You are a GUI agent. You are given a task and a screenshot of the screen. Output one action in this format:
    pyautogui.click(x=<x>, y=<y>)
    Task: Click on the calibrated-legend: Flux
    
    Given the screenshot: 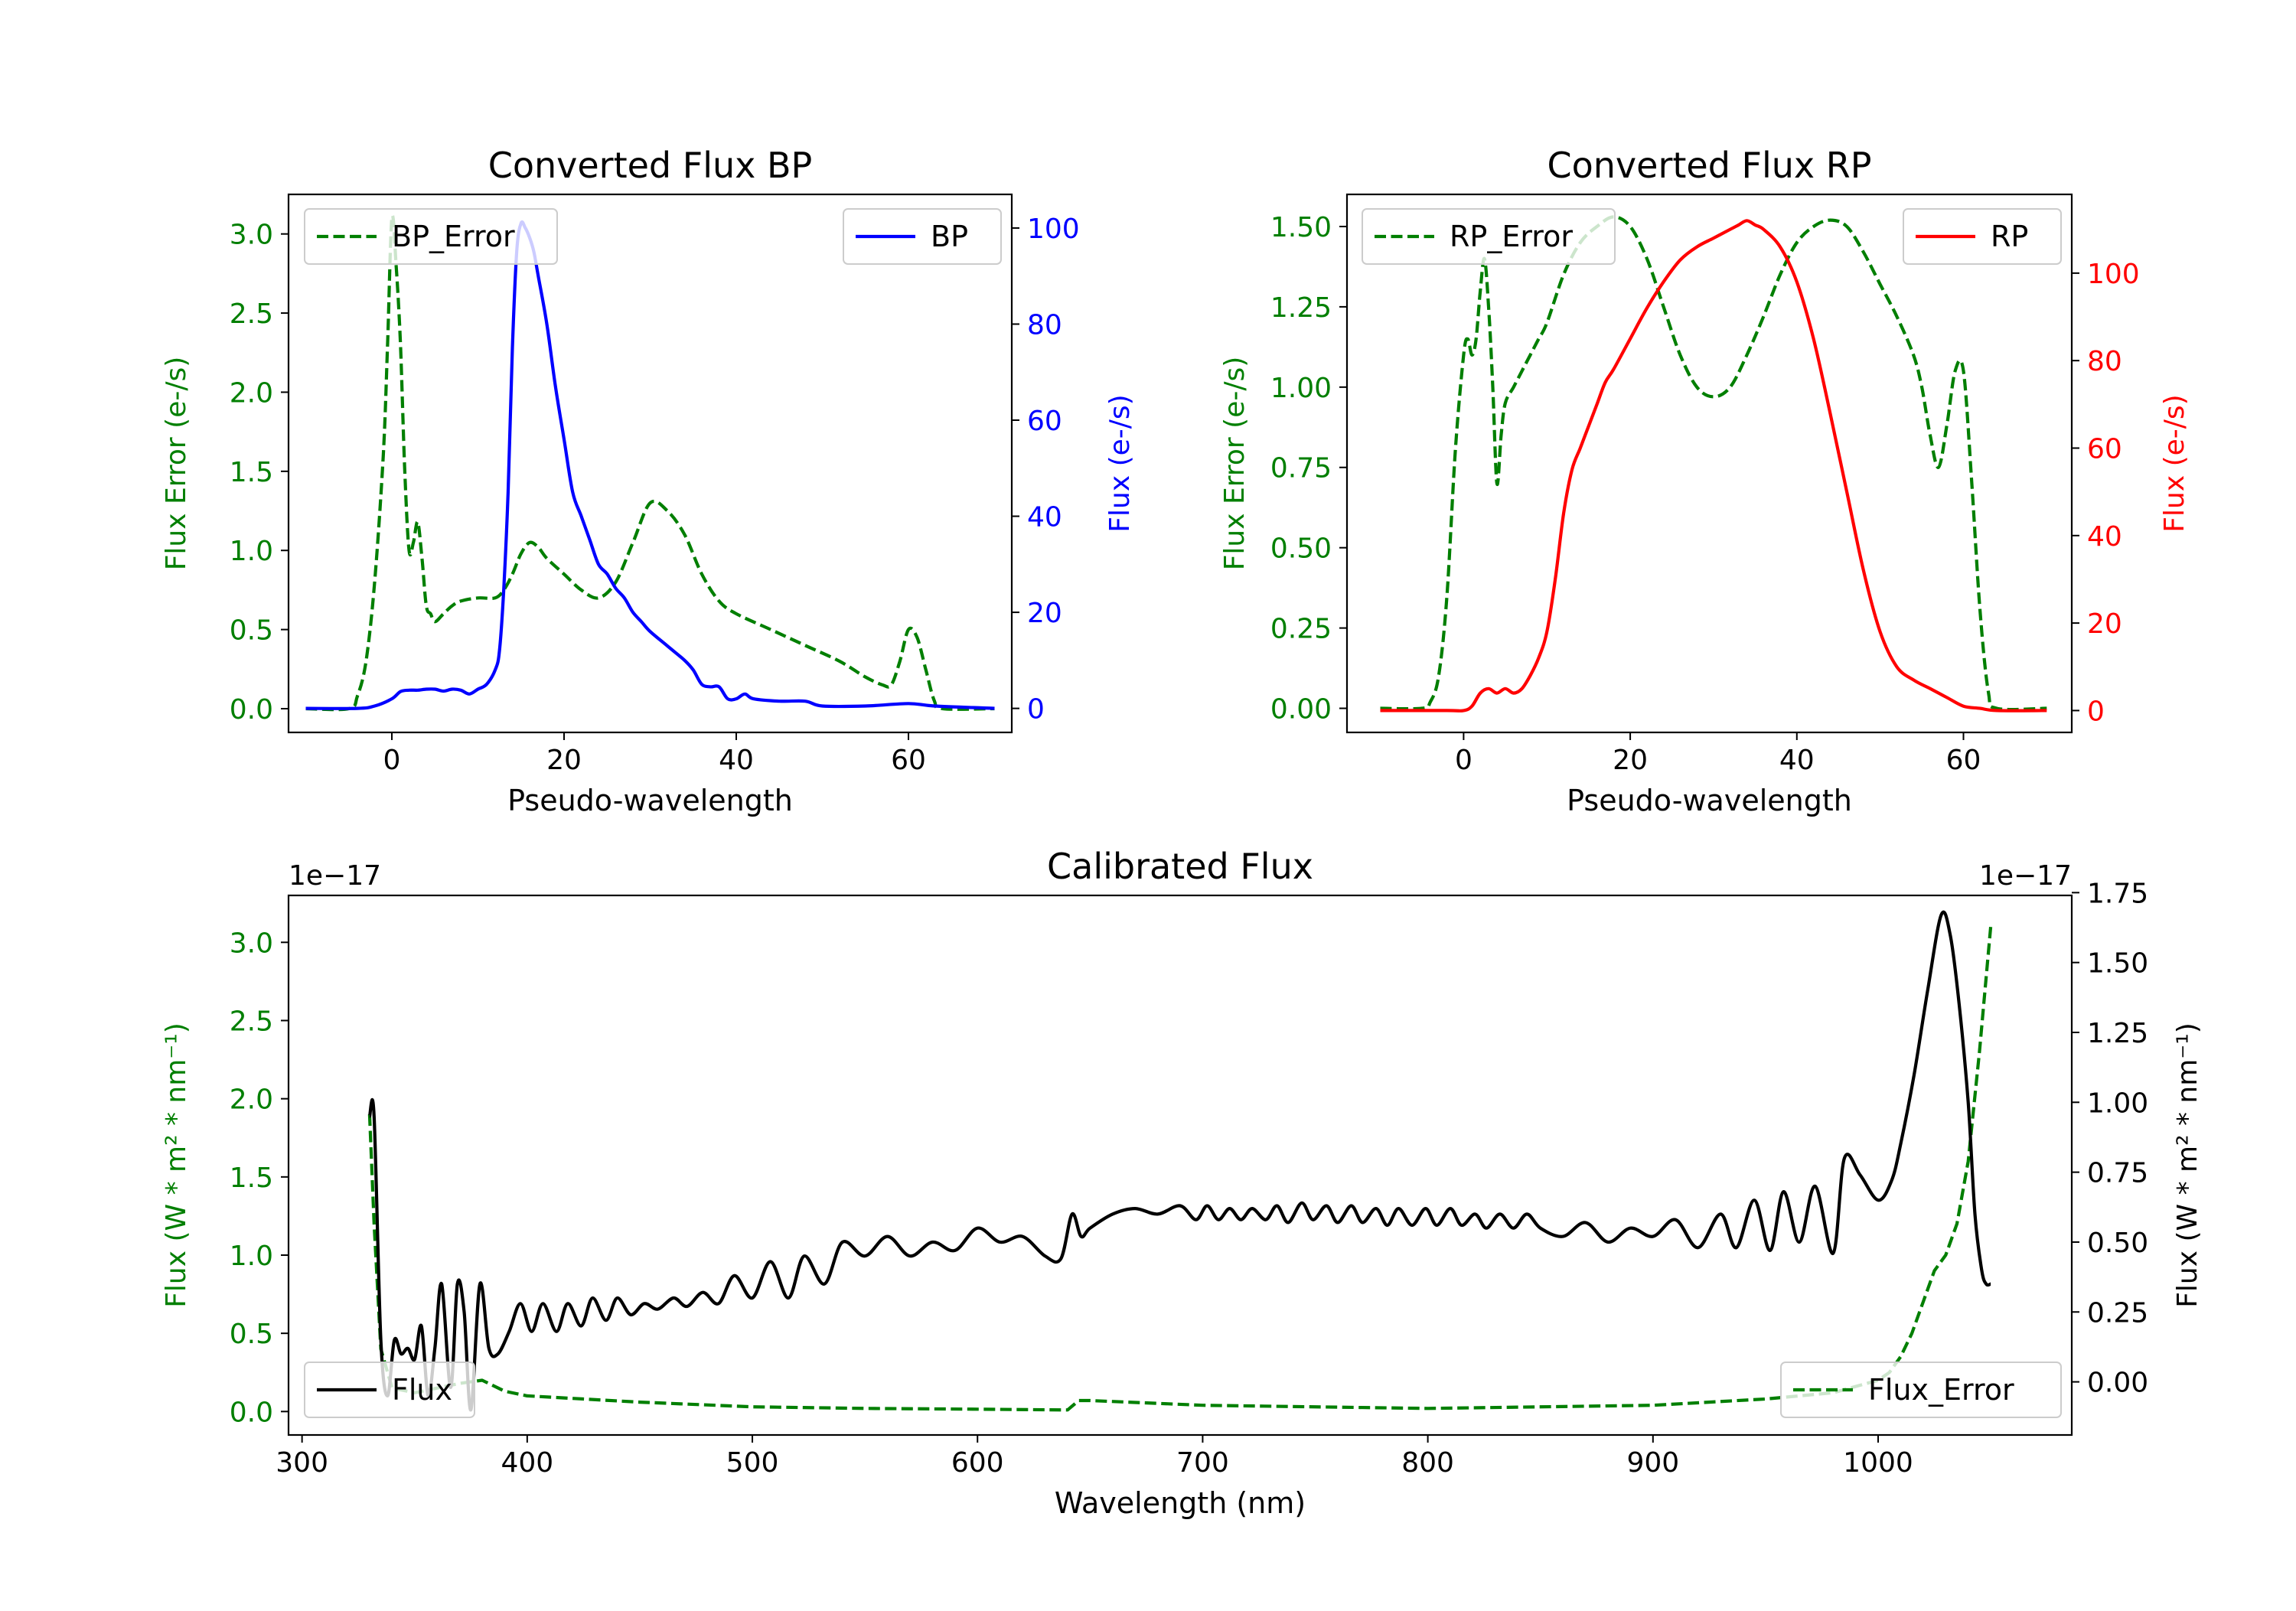 What is the action you would take?
    pyautogui.click(x=389, y=1390)
    